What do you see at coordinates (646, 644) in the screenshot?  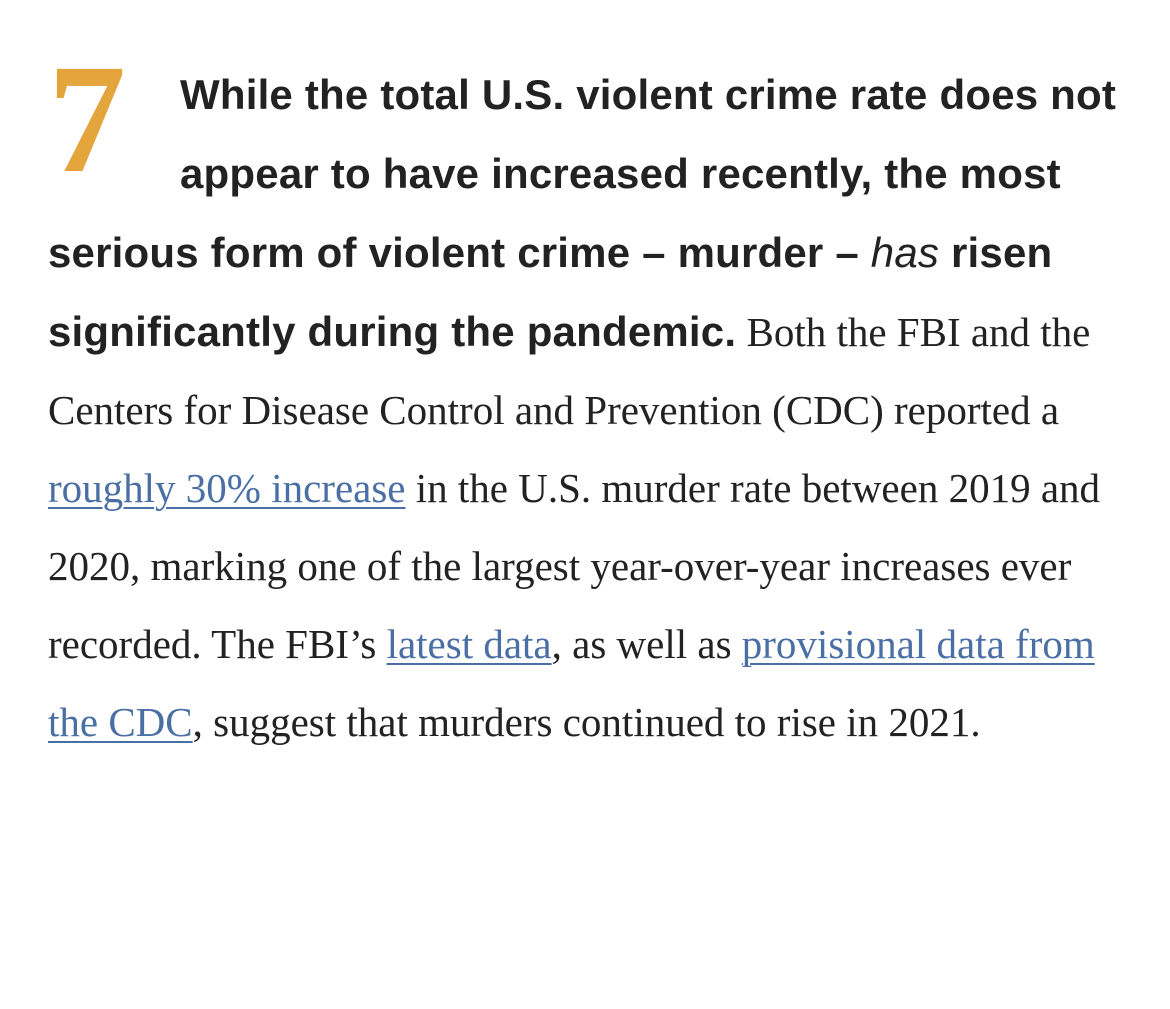 I see `body-text-3: , as well as` at bounding box center [646, 644].